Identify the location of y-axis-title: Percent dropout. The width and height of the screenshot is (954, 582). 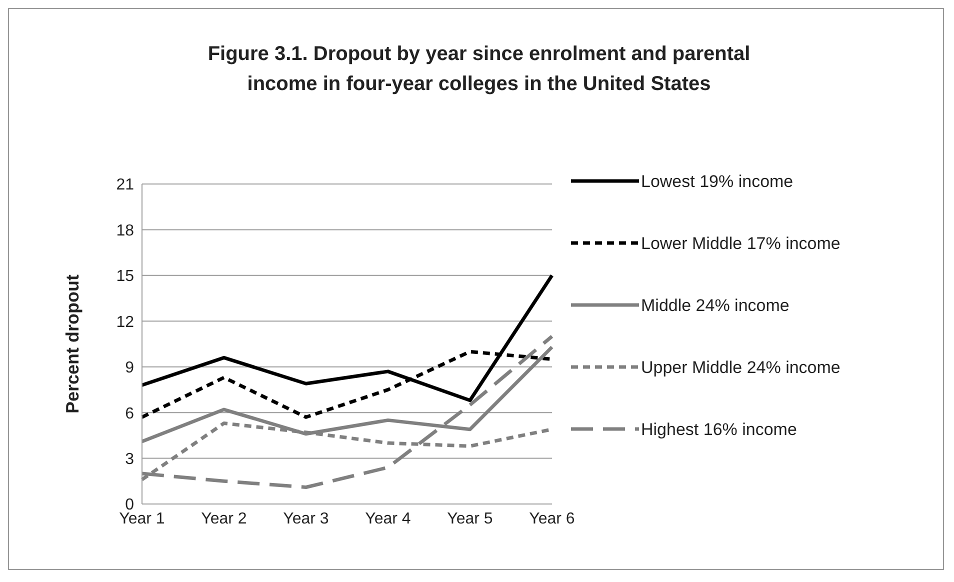
(72, 344).